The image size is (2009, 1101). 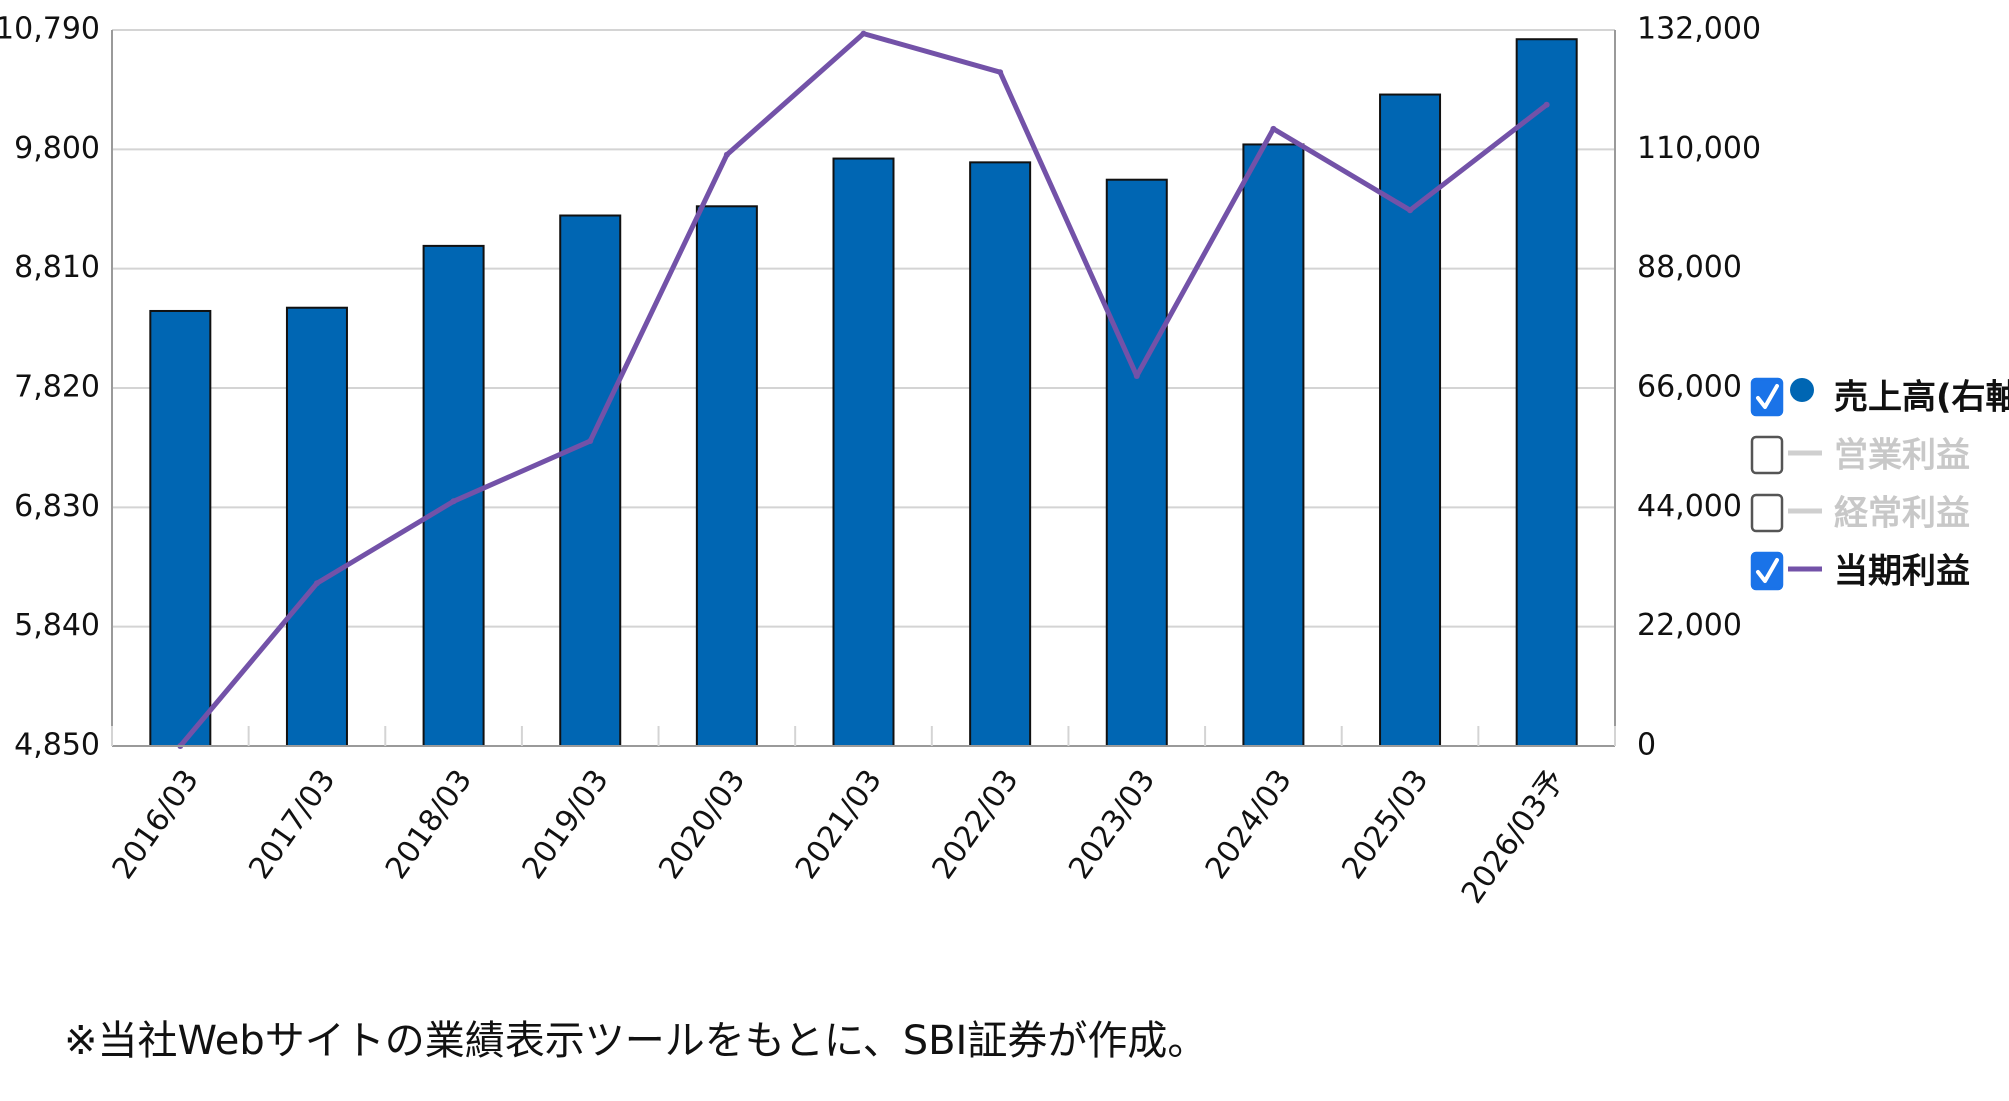 I want to click on legend-label: 当期利益, so click(x=1902, y=572).